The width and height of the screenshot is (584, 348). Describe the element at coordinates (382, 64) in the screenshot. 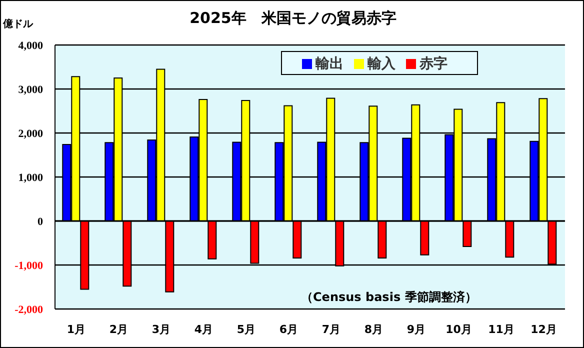

I see `legend-label: 輸入` at that location.